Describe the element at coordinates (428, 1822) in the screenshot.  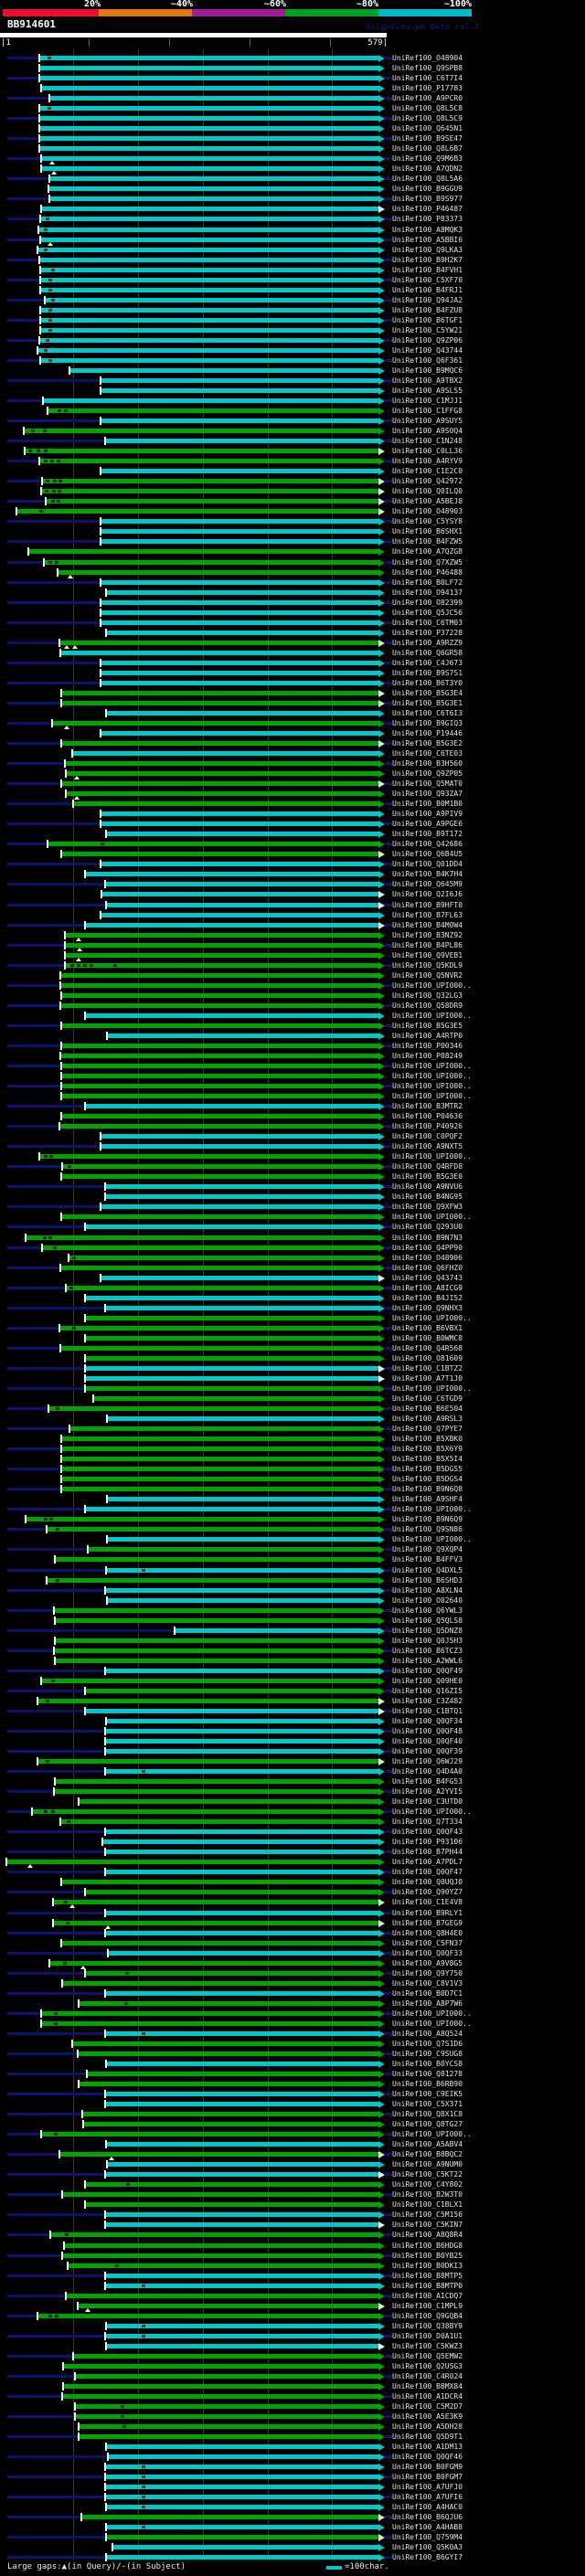
I see `subject-id-label: UniRef100_Q7T334` at that location.